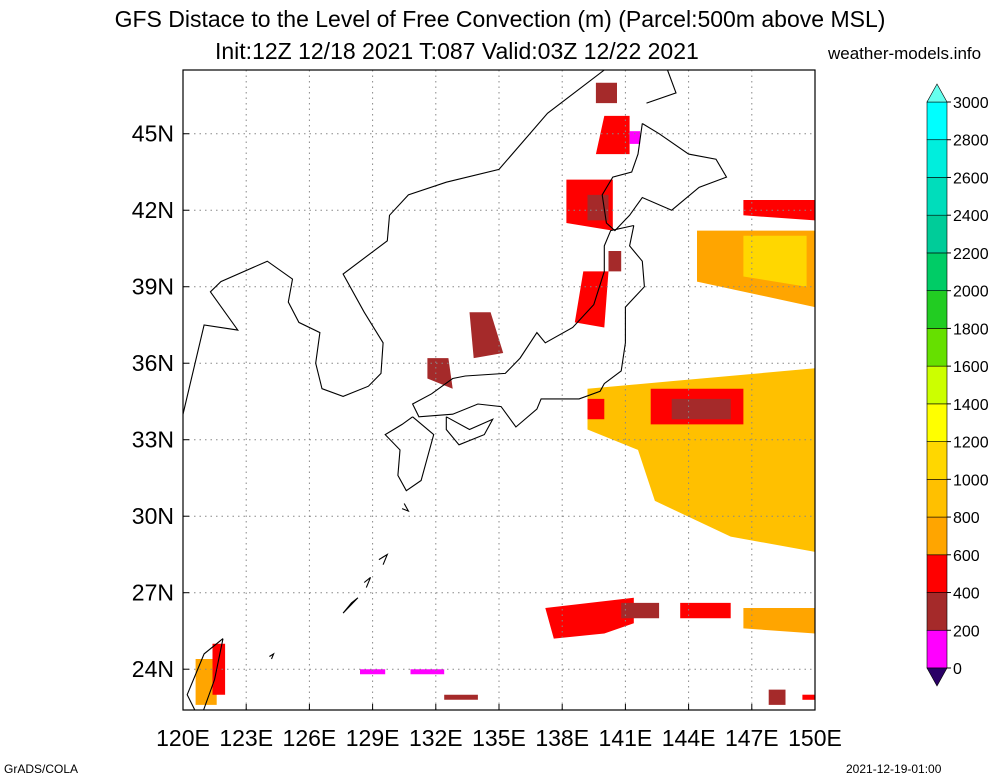 The height and width of the screenshot is (779, 1000). Describe the element at coordinates (606, 93) in the screenshot. I see `field-n-japan-sea-brown` at that location.